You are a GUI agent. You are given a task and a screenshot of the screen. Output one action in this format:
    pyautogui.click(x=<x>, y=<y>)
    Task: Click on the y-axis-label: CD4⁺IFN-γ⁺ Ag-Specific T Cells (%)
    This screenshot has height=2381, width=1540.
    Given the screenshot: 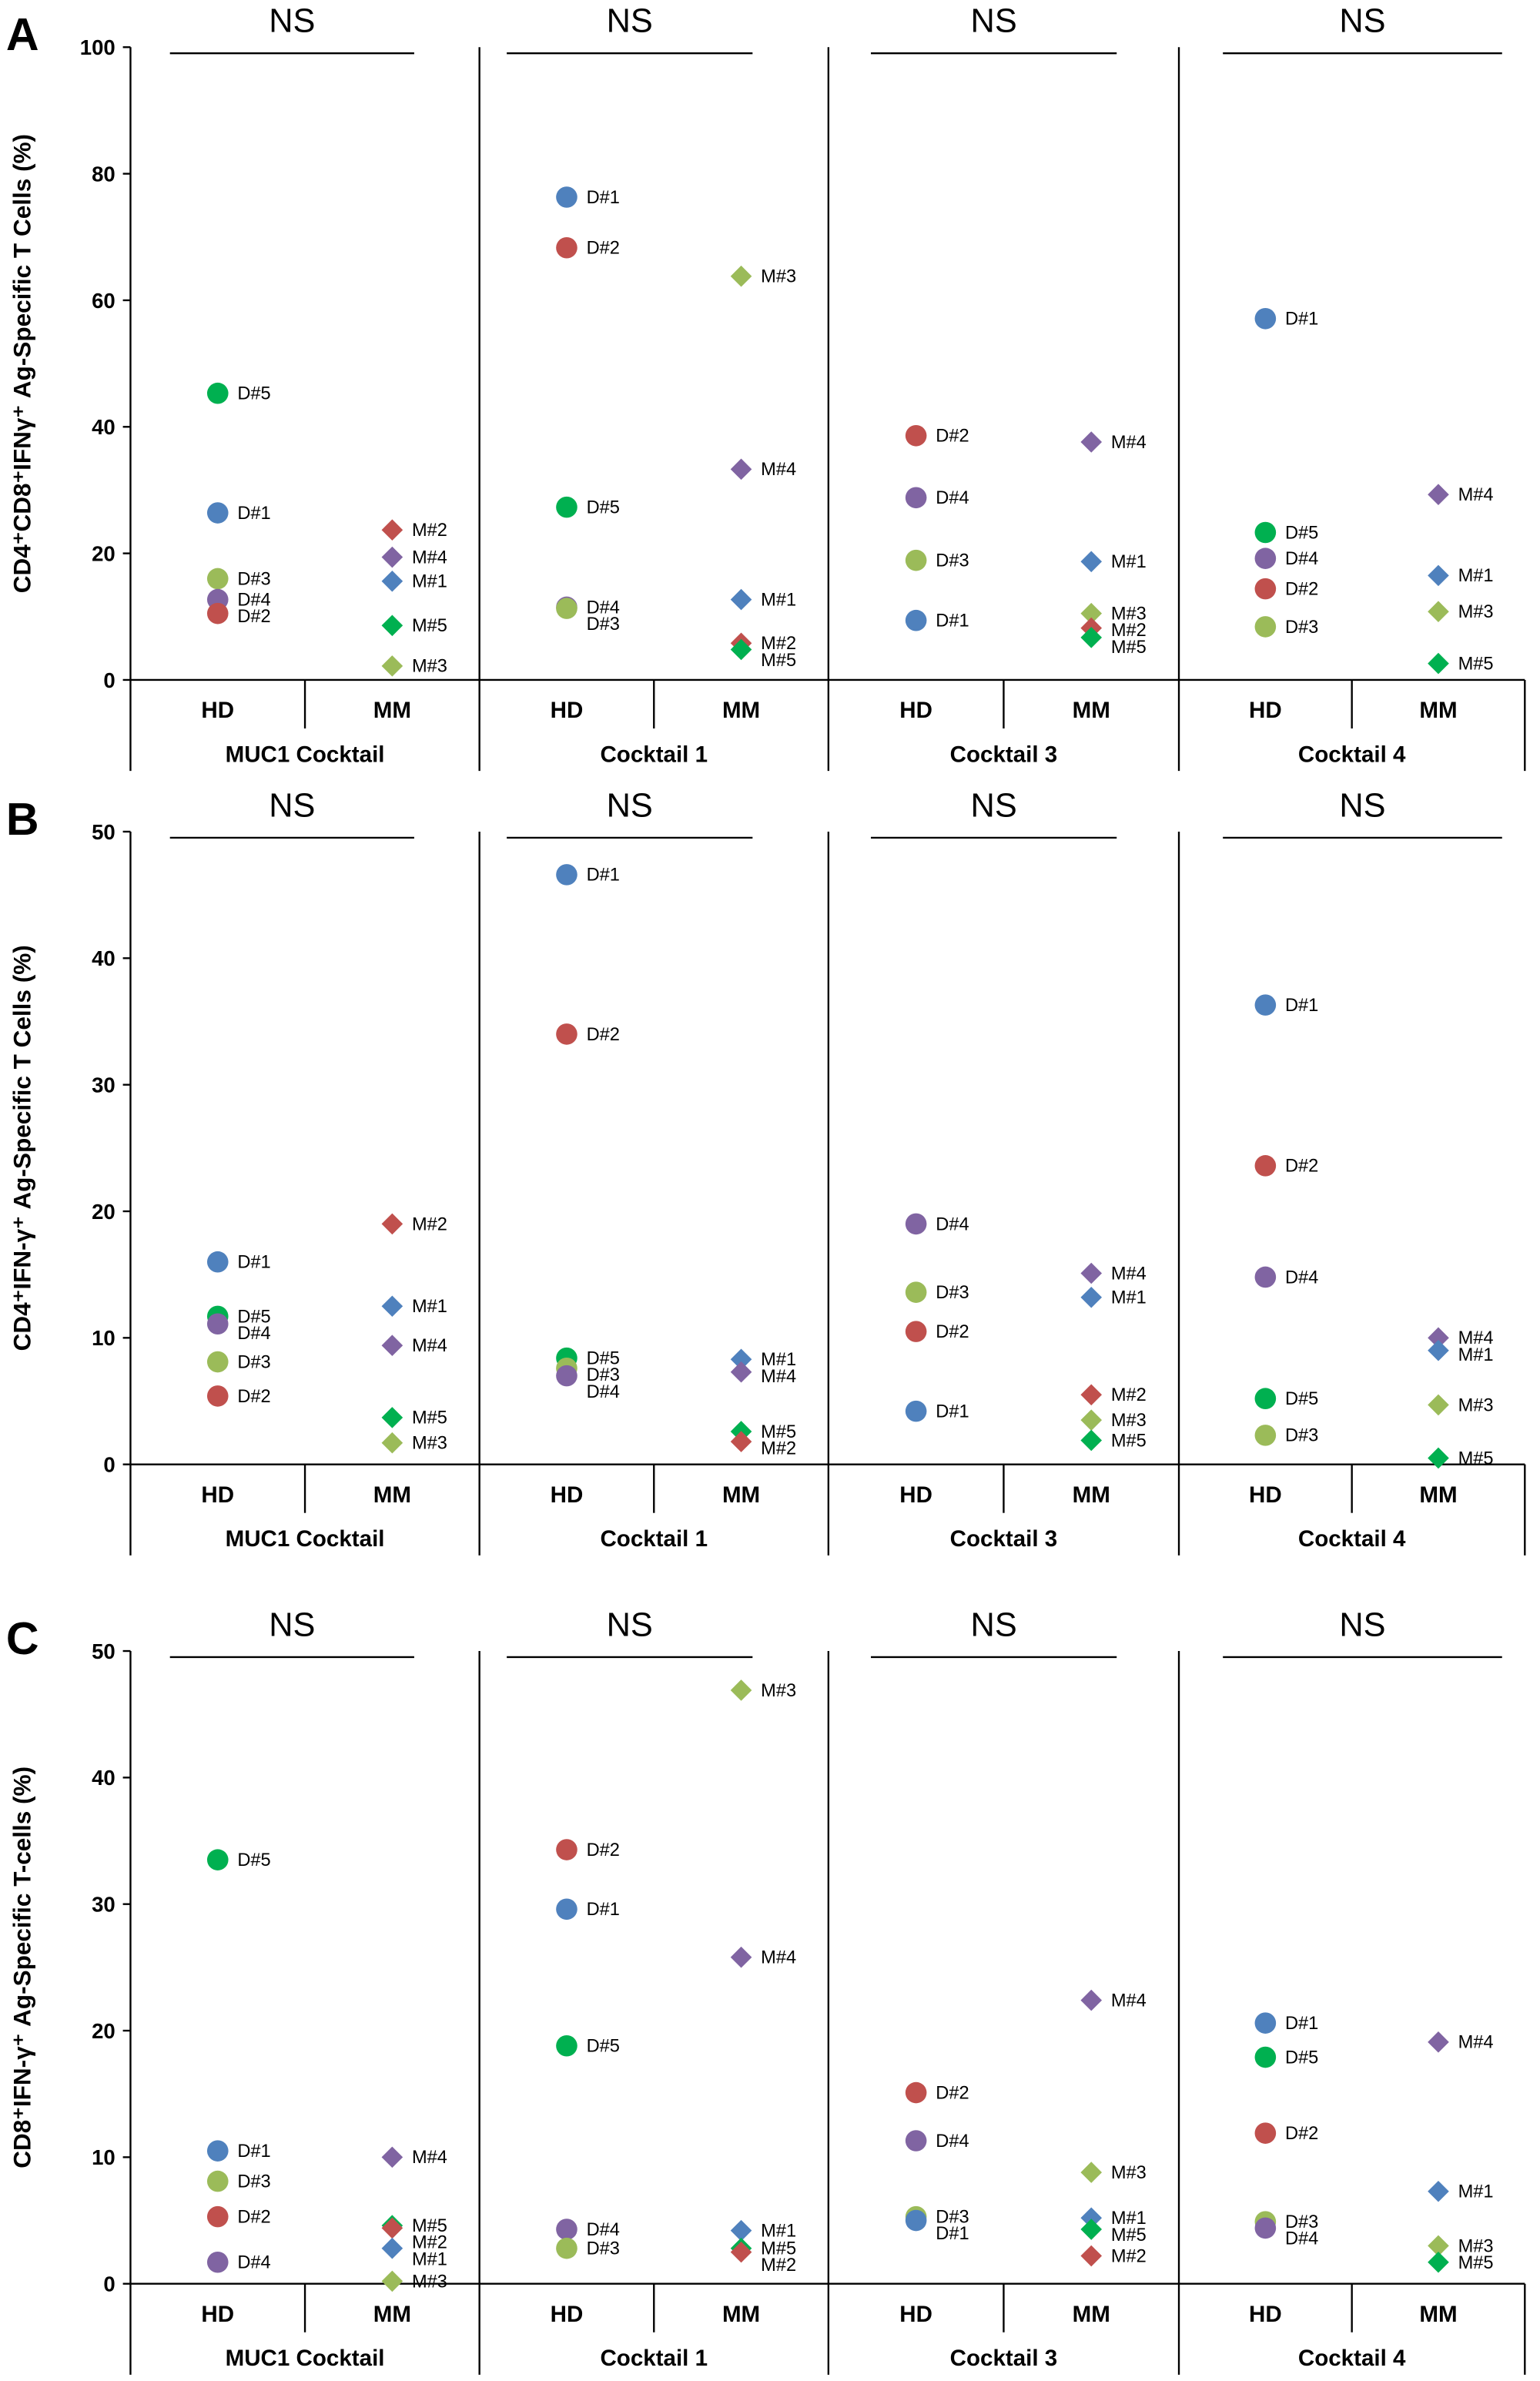 What is the action you would take?
    pyautogui.click(x=21, y=1148)
    